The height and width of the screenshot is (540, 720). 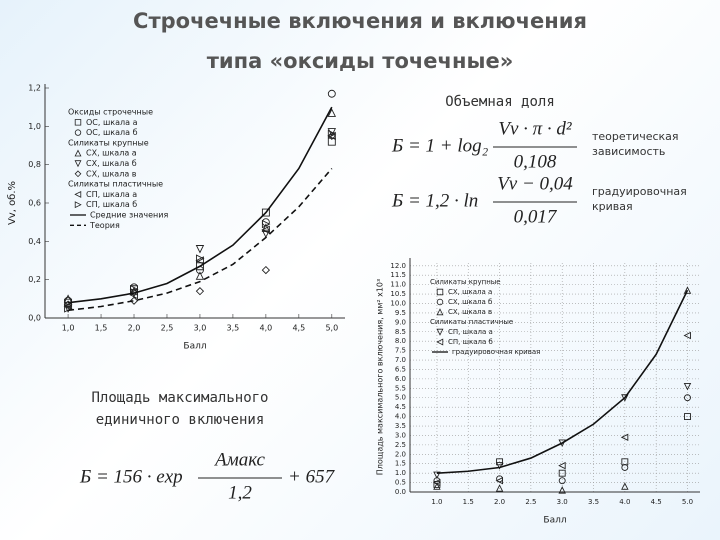 What do you see at coordinates (167, 328) in the screenshot?
I see `x-tick-label: 2,5` at bounding box center [167, 328].